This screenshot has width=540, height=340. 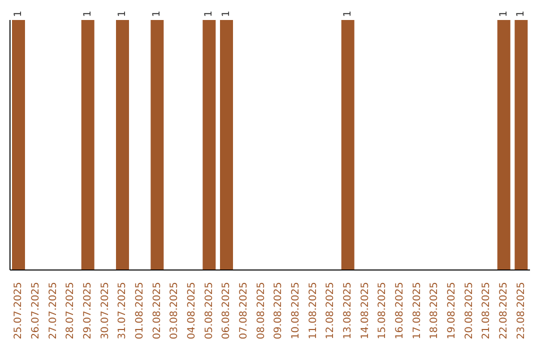 I want to click on x-tick-label: 27.07.2025, so click(x=53, y=311).